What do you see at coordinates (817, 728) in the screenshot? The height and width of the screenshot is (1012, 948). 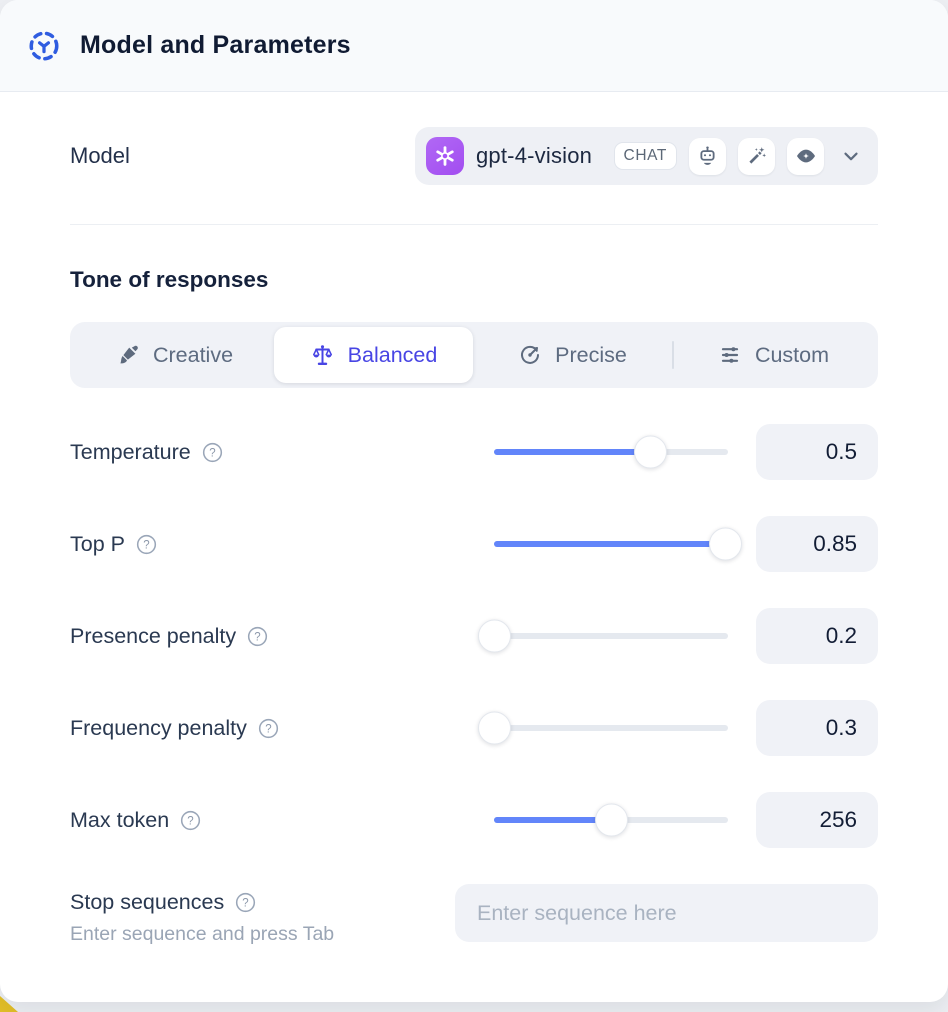 I see `param-value: 0.3` at bounding box center [817, 728].